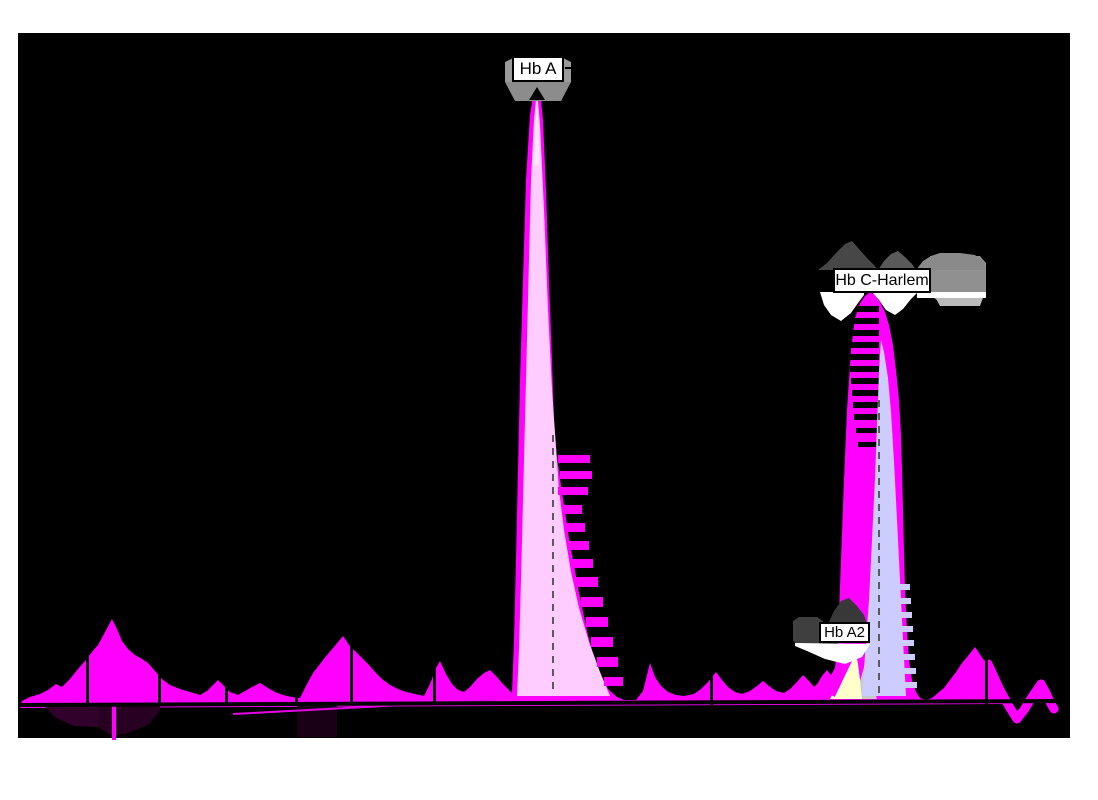 The height and width of the screenshot is (800, 1098). I want to click on hb-c-halo-strip, so click(951, 295).